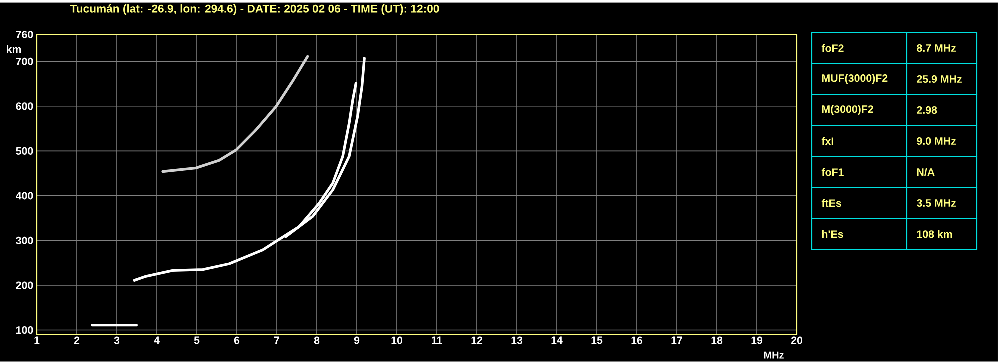 Image resolution: width=998 pixels, height=363 pixels. I want to click on y-tick-label: 100, so click(25, 330).